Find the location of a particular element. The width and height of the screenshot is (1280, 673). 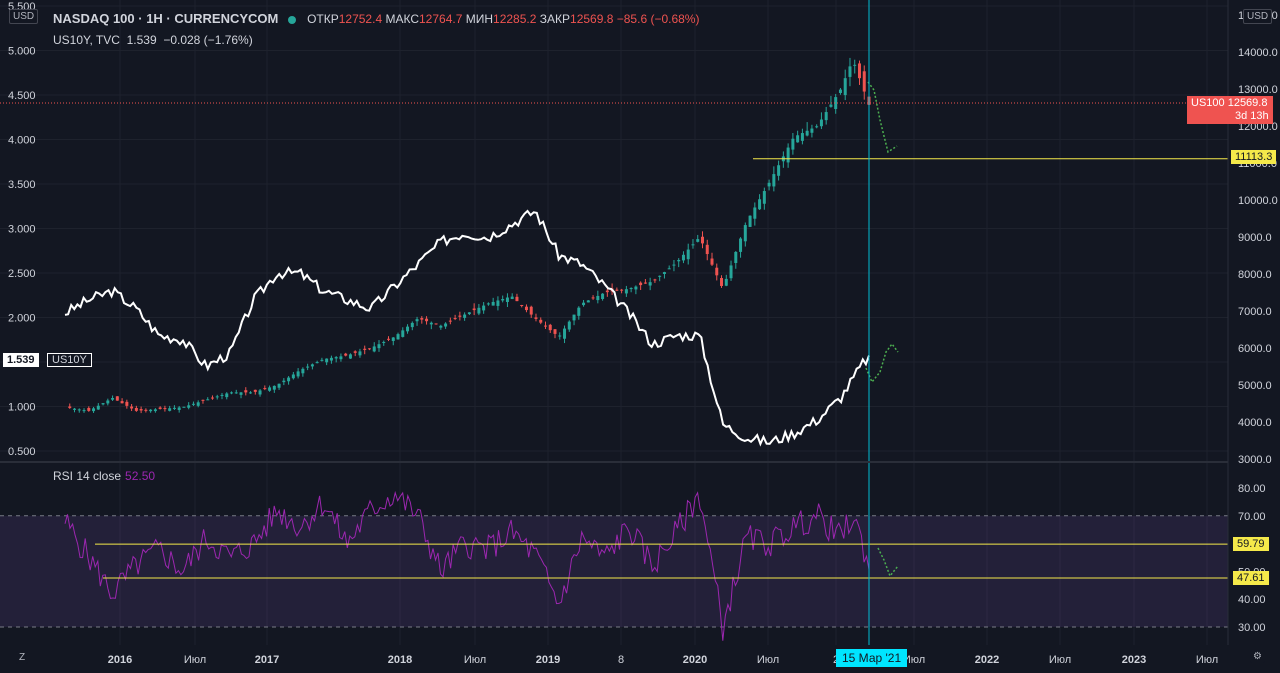

us100-badge-value: 12569.8 is located at coordinates (1247, 103).